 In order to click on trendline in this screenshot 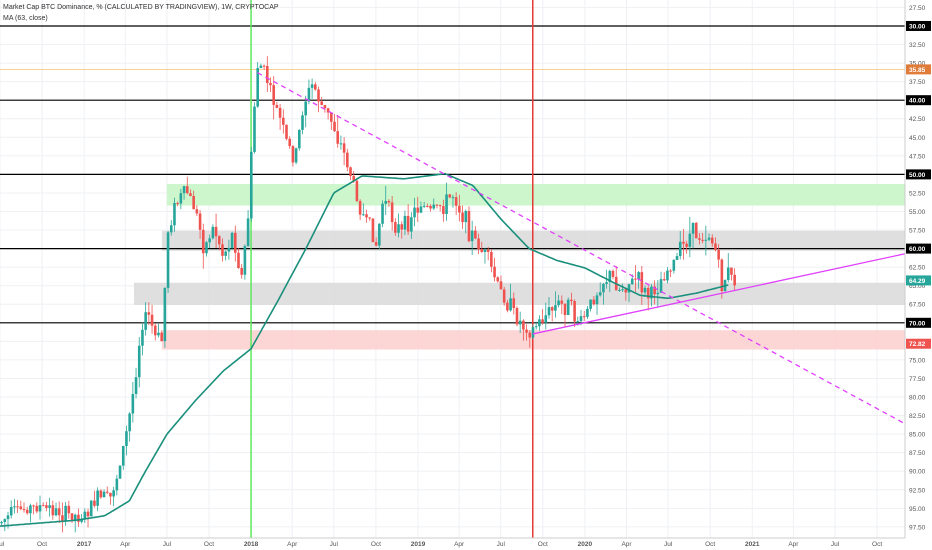, I will do `click(719, 294)`.